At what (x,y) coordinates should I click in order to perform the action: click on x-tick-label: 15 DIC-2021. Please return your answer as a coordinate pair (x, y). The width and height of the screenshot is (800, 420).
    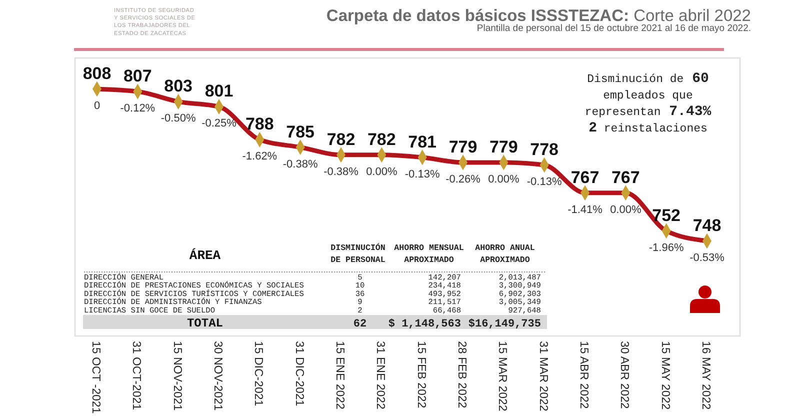
    Looking at the image, I should click on (258, 373).